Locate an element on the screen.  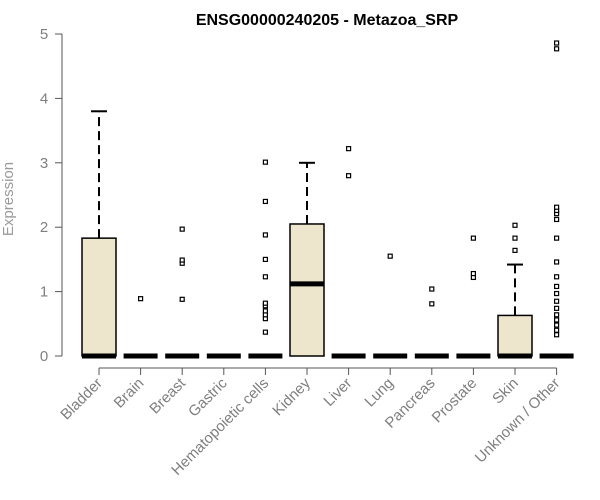
y-tick-label: 4 is located at coordinates (44, 98).